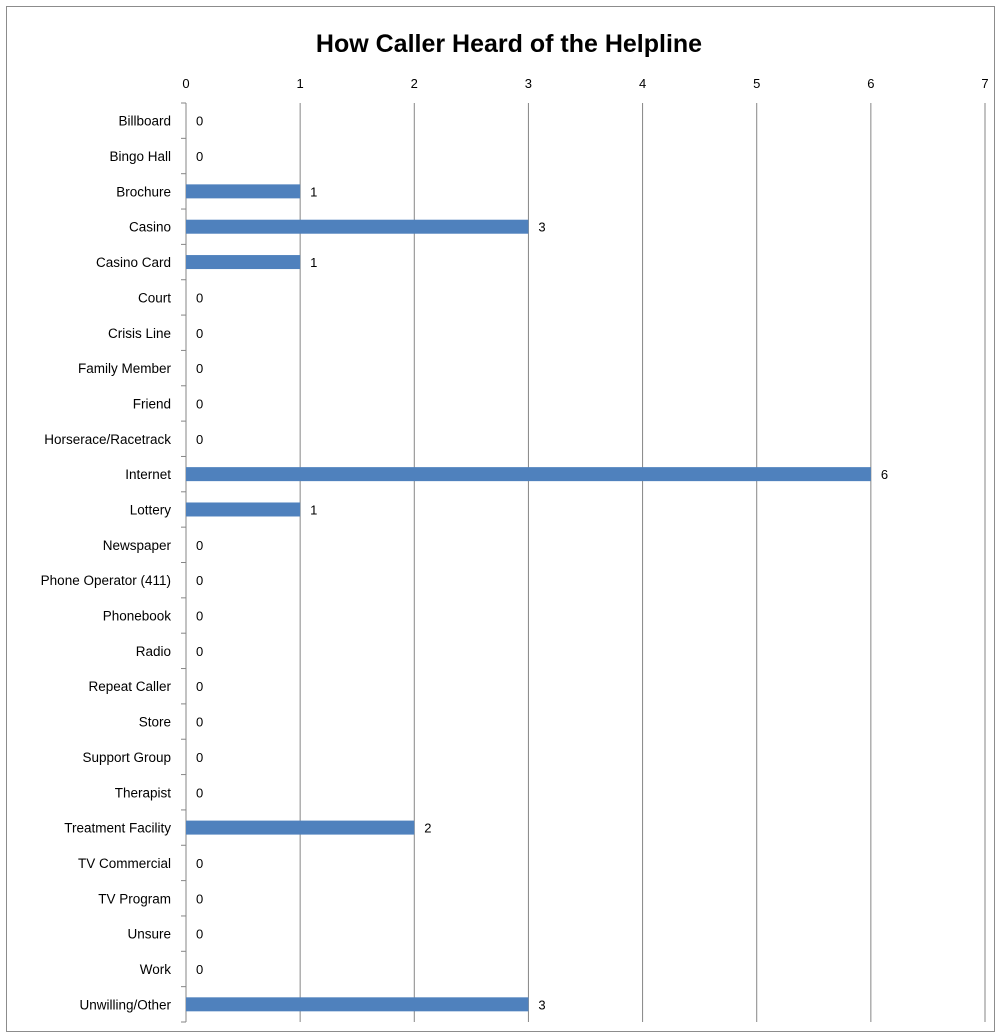 This screenshot has width=997, height=1034. Describe the element at coordinates (143, 792) in the screenshot. I see `category-label: Therapist` at that location.